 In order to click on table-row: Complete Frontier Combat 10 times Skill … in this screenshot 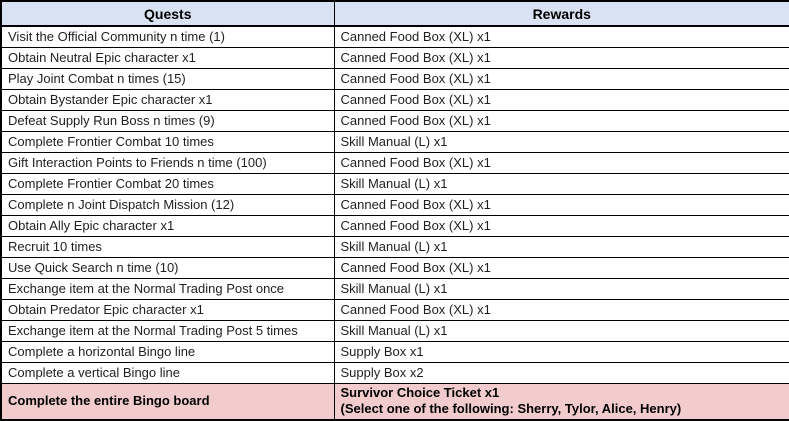, I will do `click(394, 141)`.